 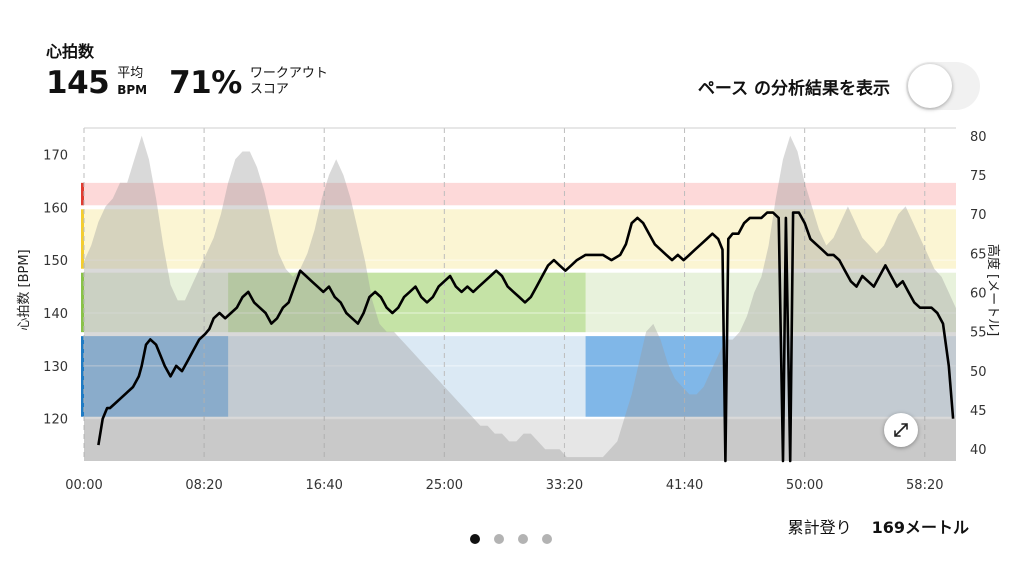 What do you see at coordinates (978, 215) in the screenshot?
I see `y-tick-right-70: 70` at bounding box center [978, 215].